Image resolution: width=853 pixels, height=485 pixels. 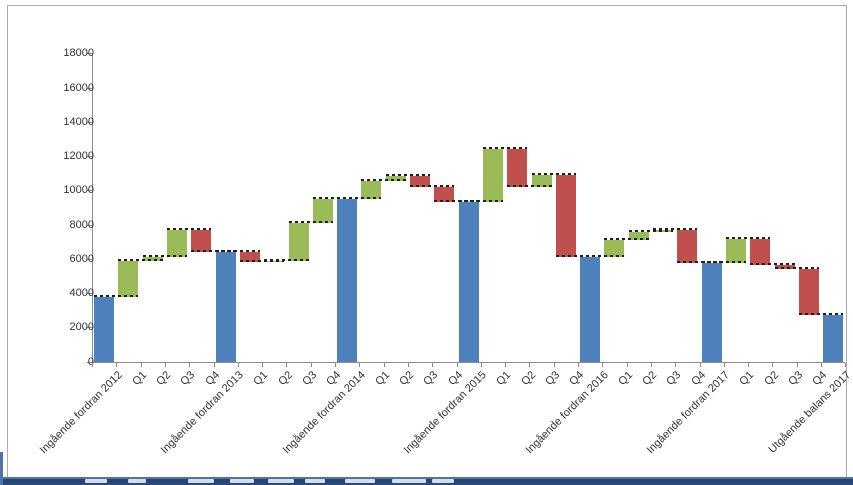 What do you see at coordinates (1, 468) in the screenshot?
I see `window-edge-left-sliver` at bounding box center [1, 468].